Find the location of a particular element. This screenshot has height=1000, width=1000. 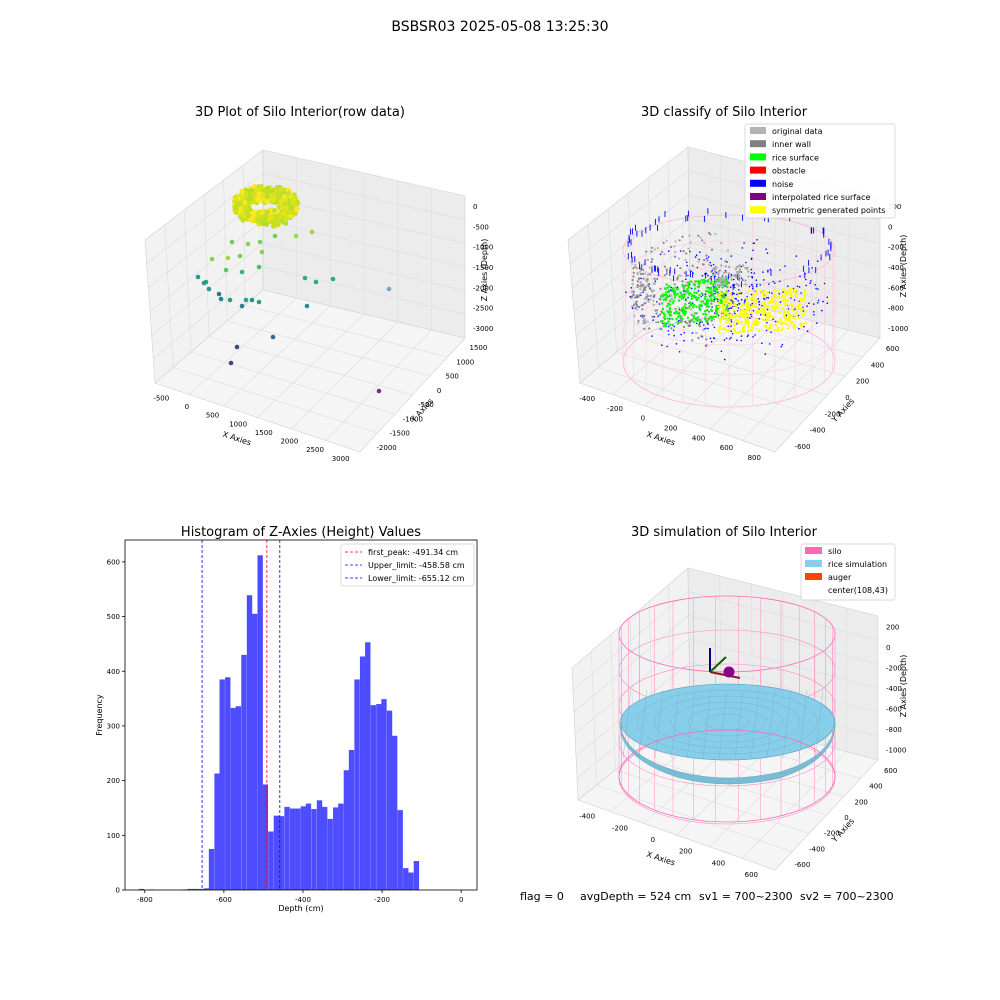

x-tick-label: -600 is located at coordinates (224, 900).